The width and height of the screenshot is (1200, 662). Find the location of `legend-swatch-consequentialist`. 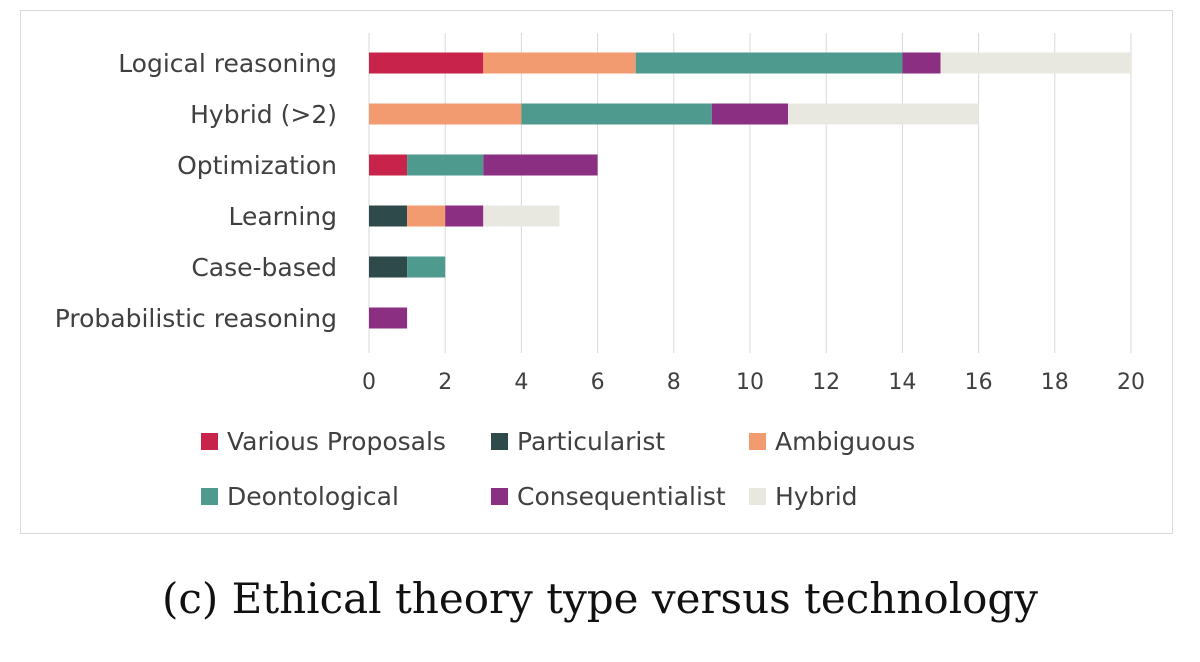

legend-swatch-consequentialist is located at coordinates (499, 496).